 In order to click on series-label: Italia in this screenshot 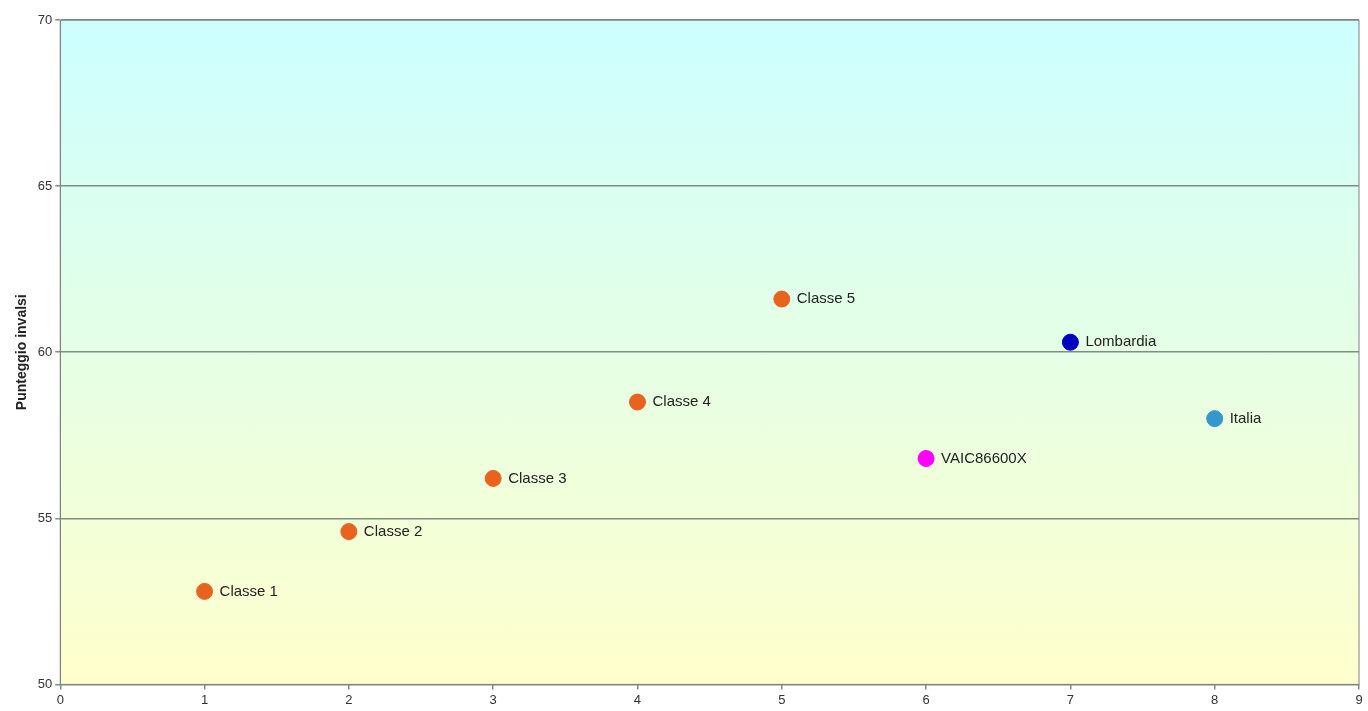, I will do `click(1246, 417)`.